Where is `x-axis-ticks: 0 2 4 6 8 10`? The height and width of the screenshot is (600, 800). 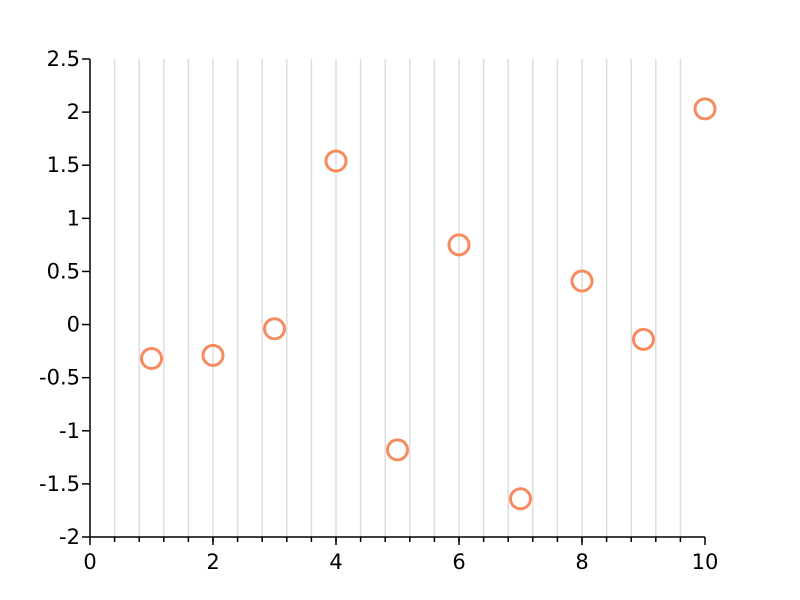
x-axis-ticks: 0 2 4 6 8 10 is located at coordinates (400, 555).